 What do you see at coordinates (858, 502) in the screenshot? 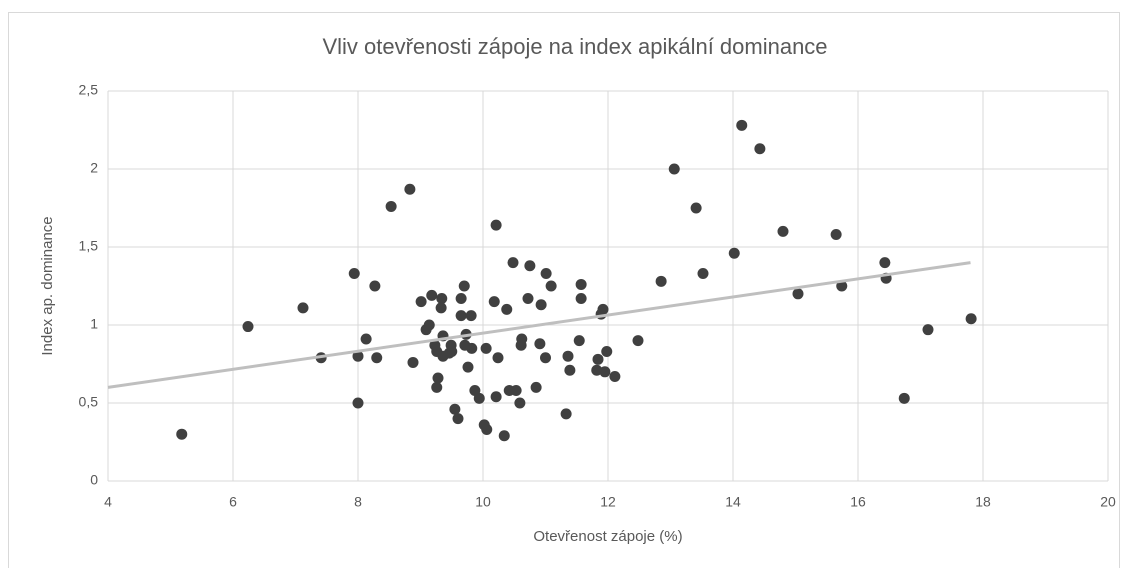
I see `x-tick-label: 16` at bounding box center [858, 502].